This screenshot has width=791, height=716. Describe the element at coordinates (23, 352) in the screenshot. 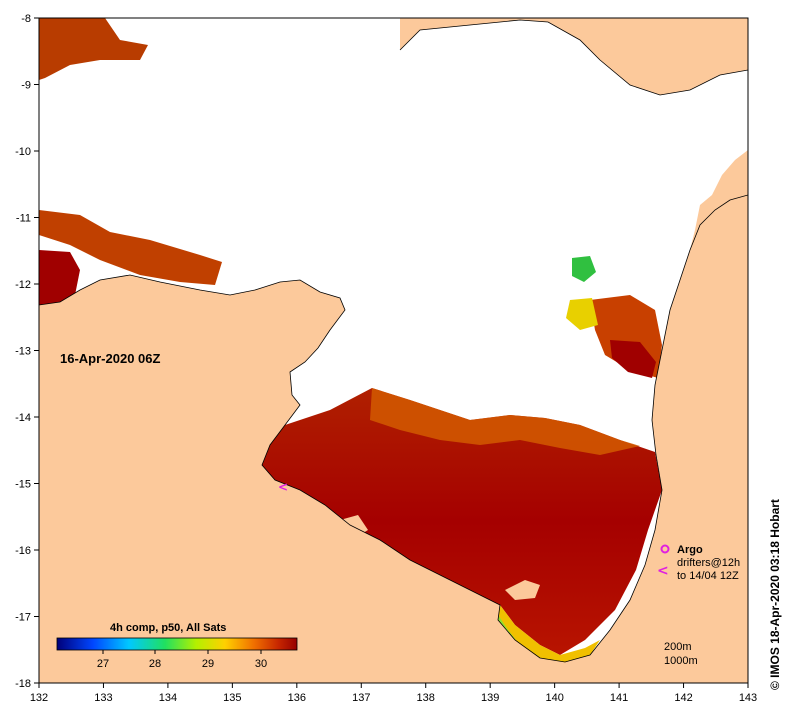

I see `lat-tick-label: -13` at that location.